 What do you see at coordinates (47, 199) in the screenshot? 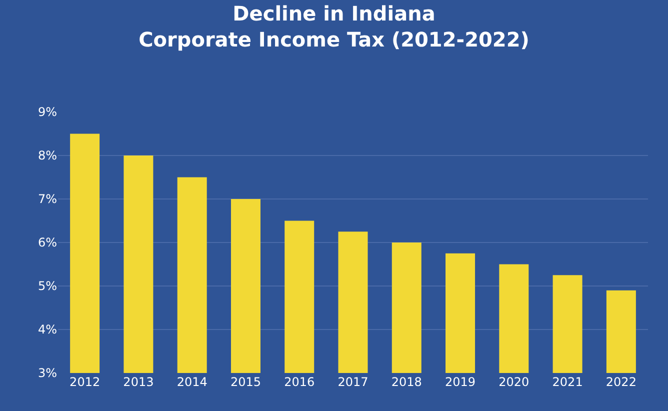
I see `y-tick-label: 7%` at bounding box center [47, 199].